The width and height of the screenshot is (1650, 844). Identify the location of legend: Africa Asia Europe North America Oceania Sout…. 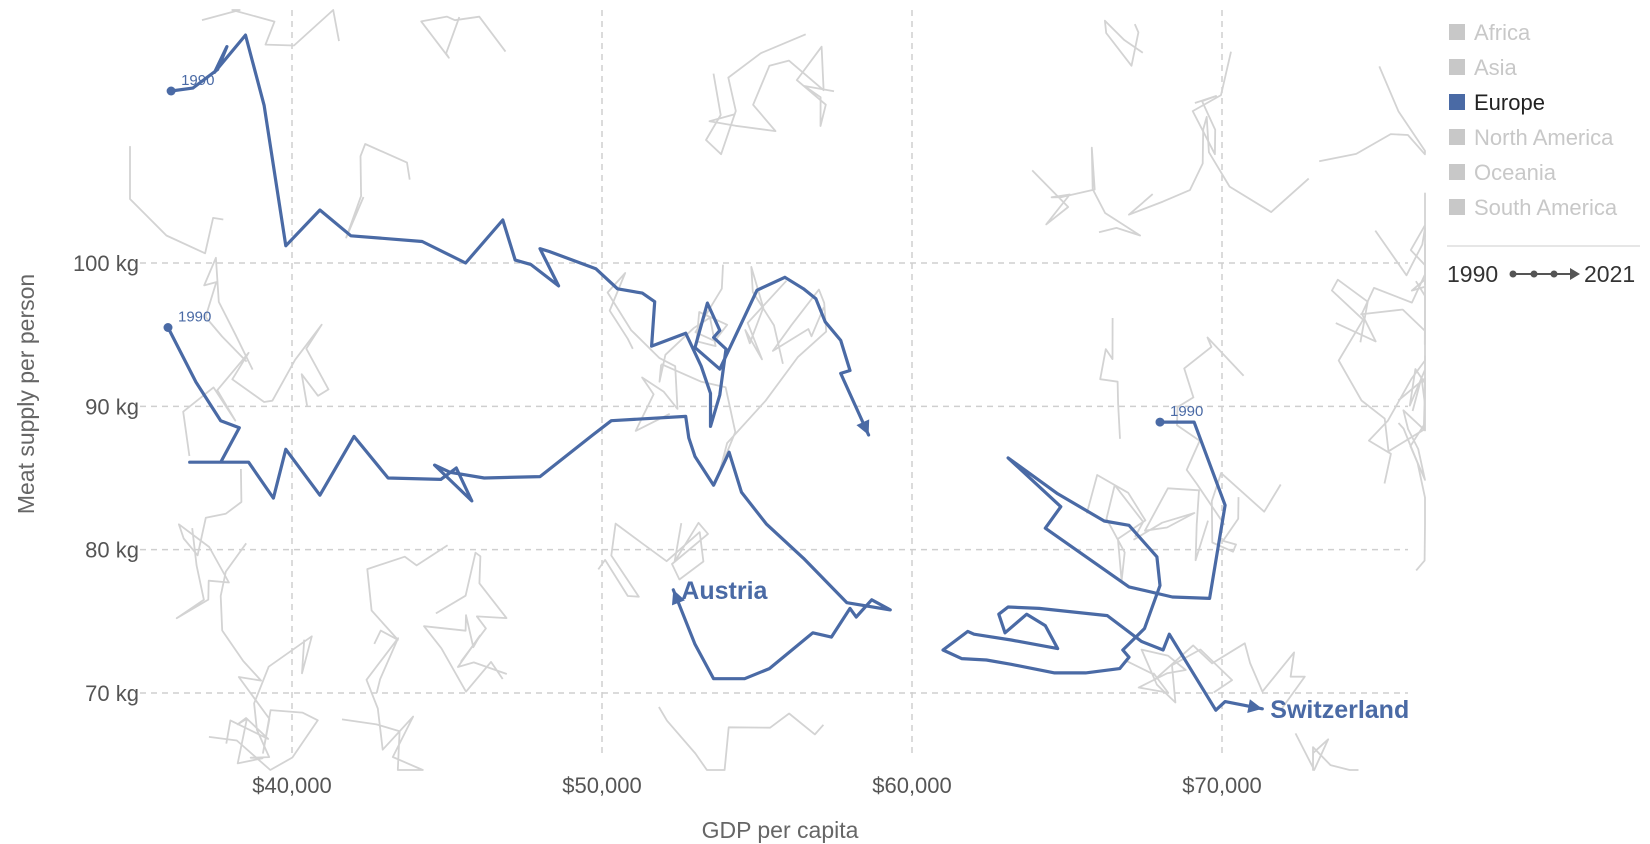
(1543, 133).